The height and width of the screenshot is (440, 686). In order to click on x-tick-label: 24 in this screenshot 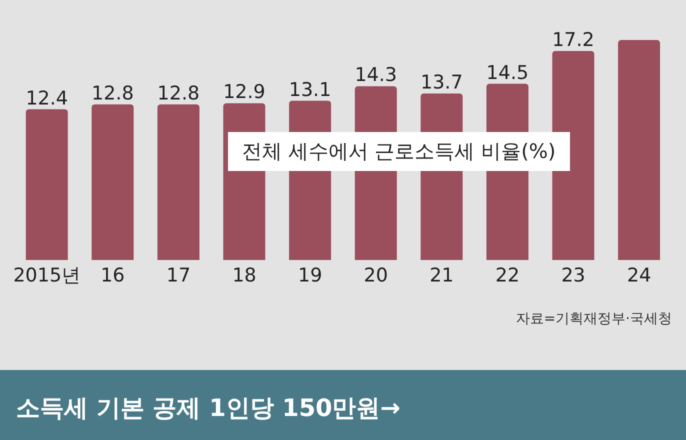, I will do `click(639, 275)`.